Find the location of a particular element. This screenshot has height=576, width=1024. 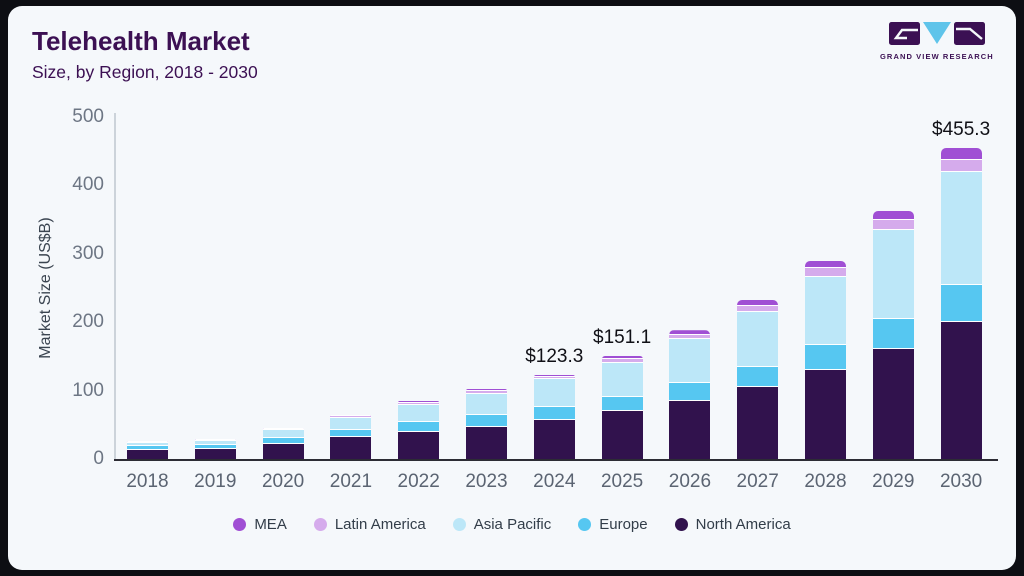

bar-2025 is located at coordinates (622, 407).